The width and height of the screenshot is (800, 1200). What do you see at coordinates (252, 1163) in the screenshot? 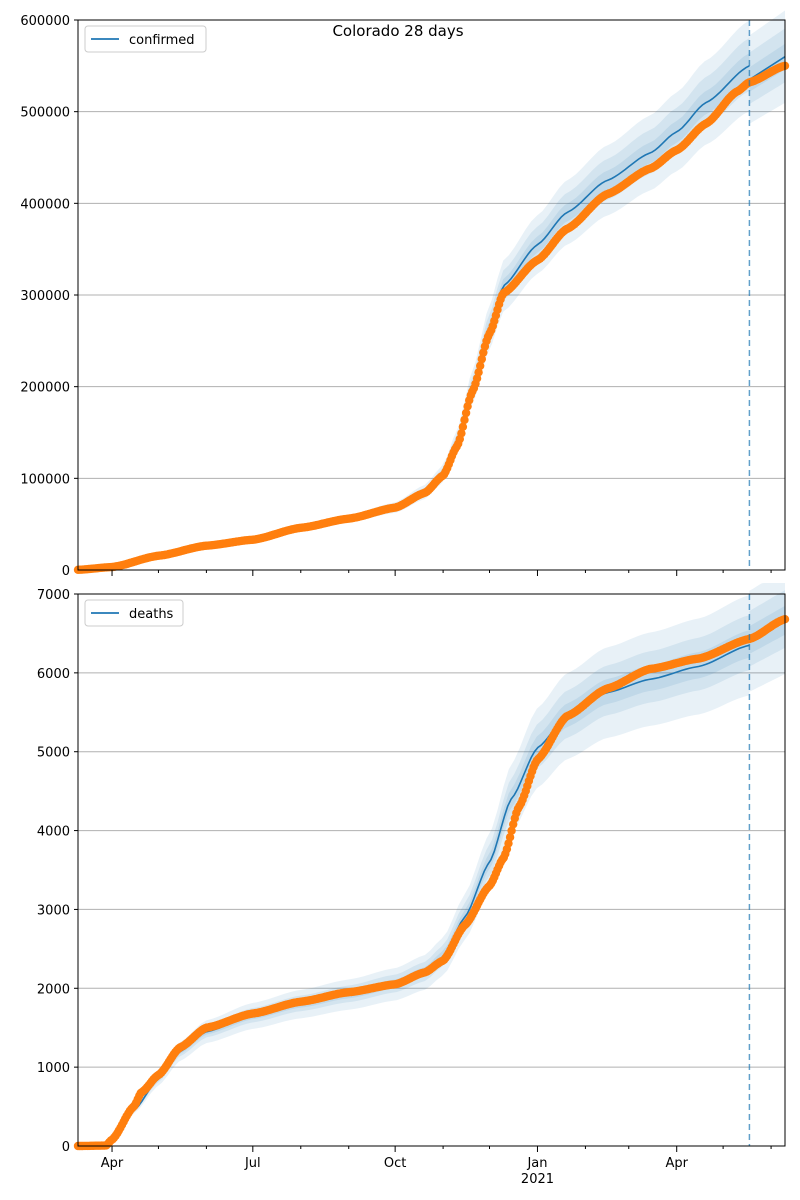
I see `x-tick-label: Jul` at bounding box center [252, 1163].